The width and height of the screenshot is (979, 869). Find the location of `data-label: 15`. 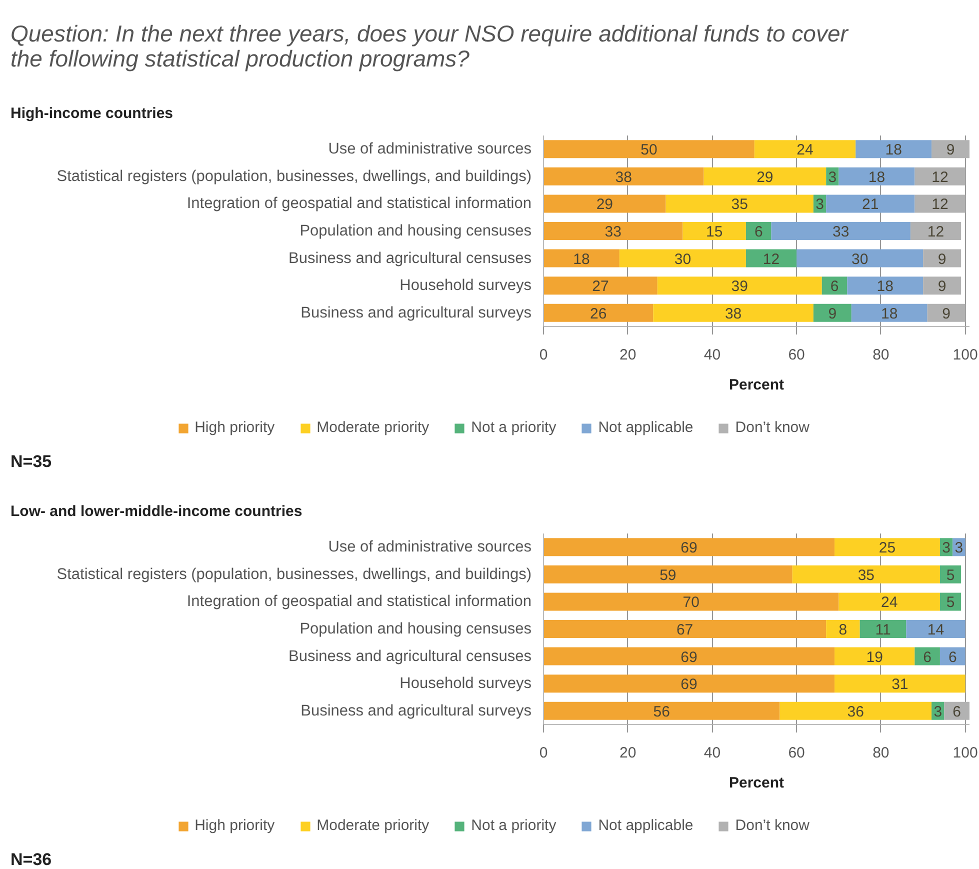

data-label: 15 is located at coordinates (714, 232).